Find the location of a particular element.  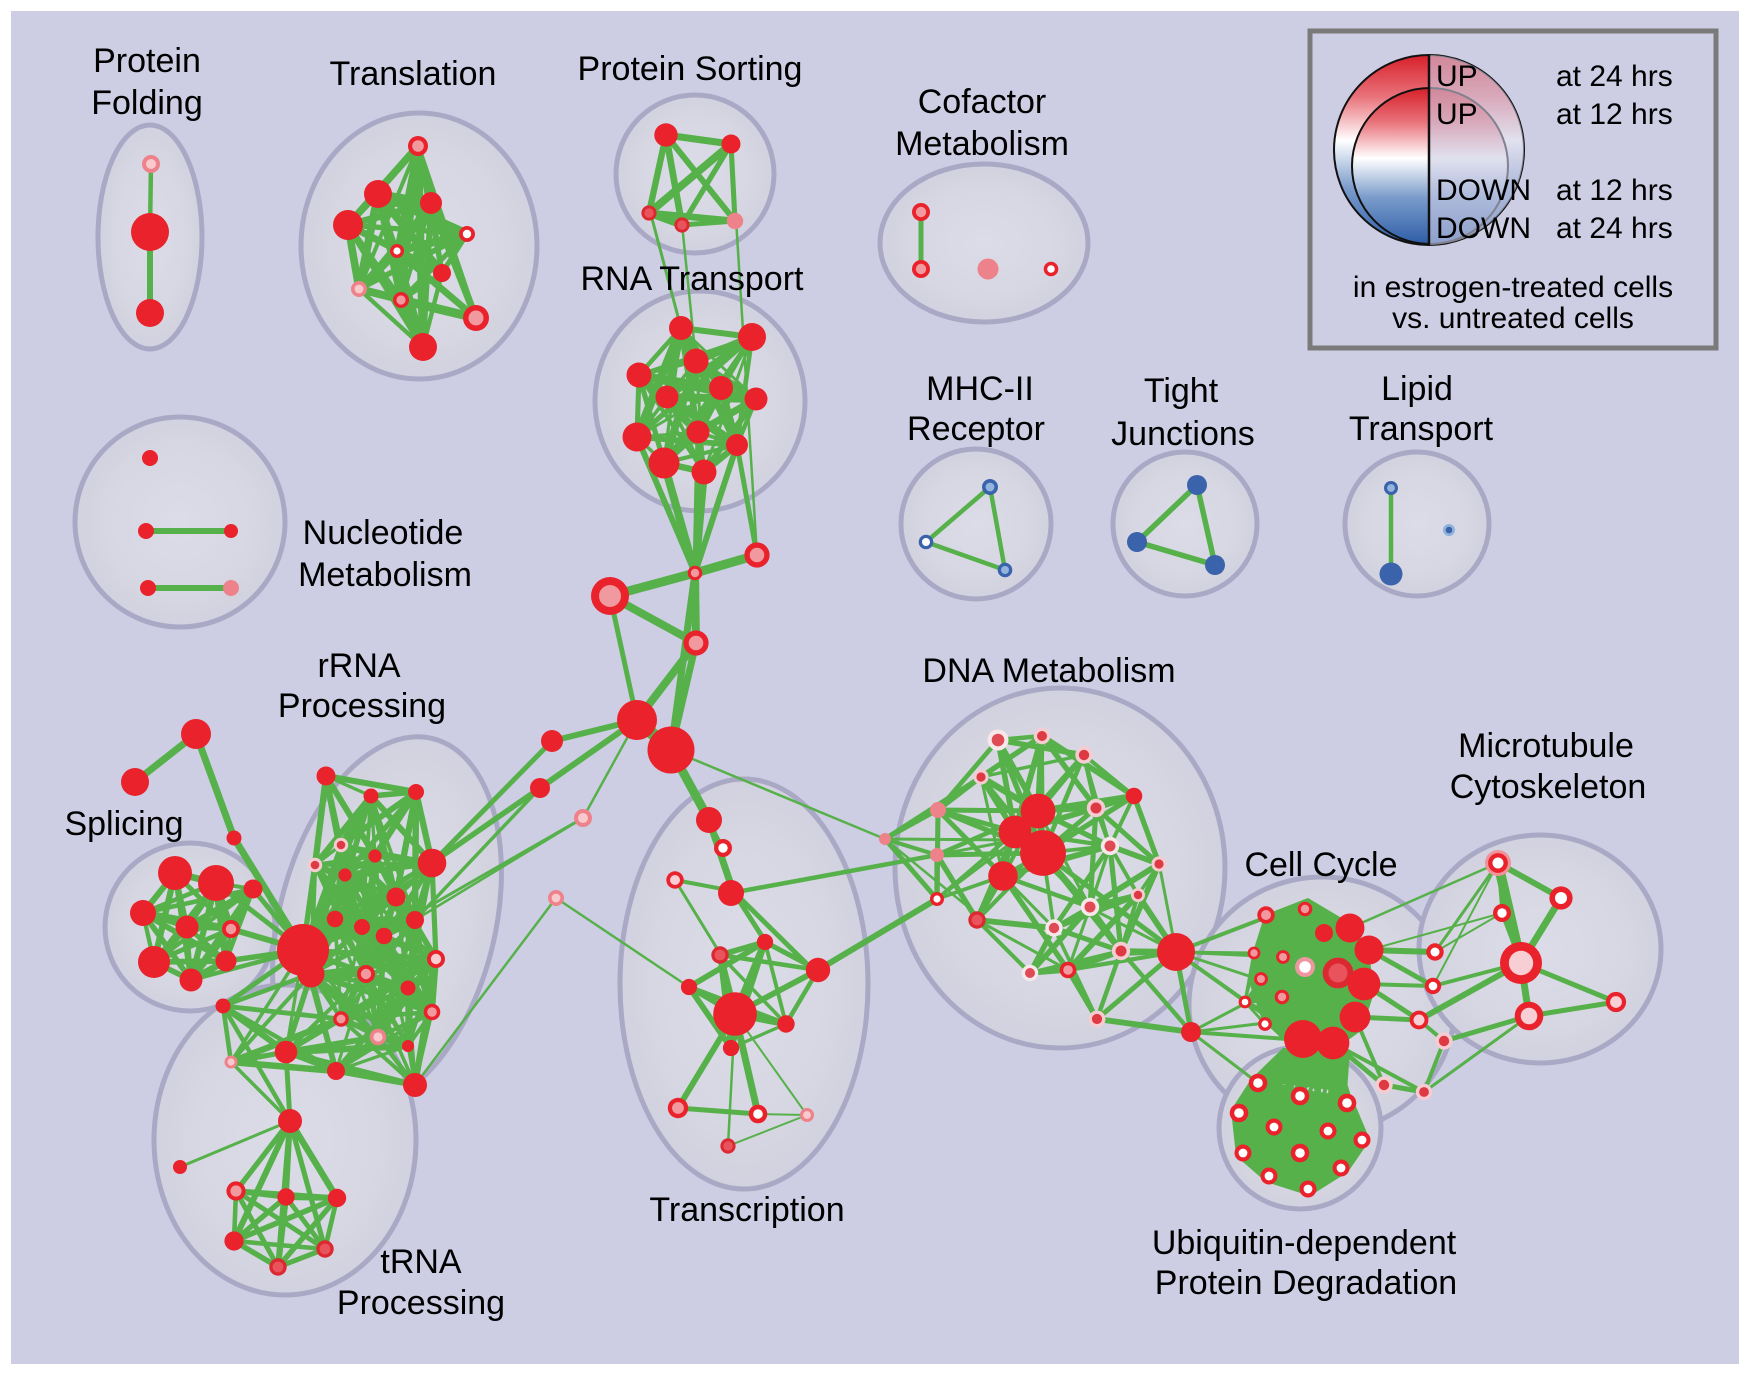

svg-text: Cytoskeleton is located at coordinates (1548, 787).